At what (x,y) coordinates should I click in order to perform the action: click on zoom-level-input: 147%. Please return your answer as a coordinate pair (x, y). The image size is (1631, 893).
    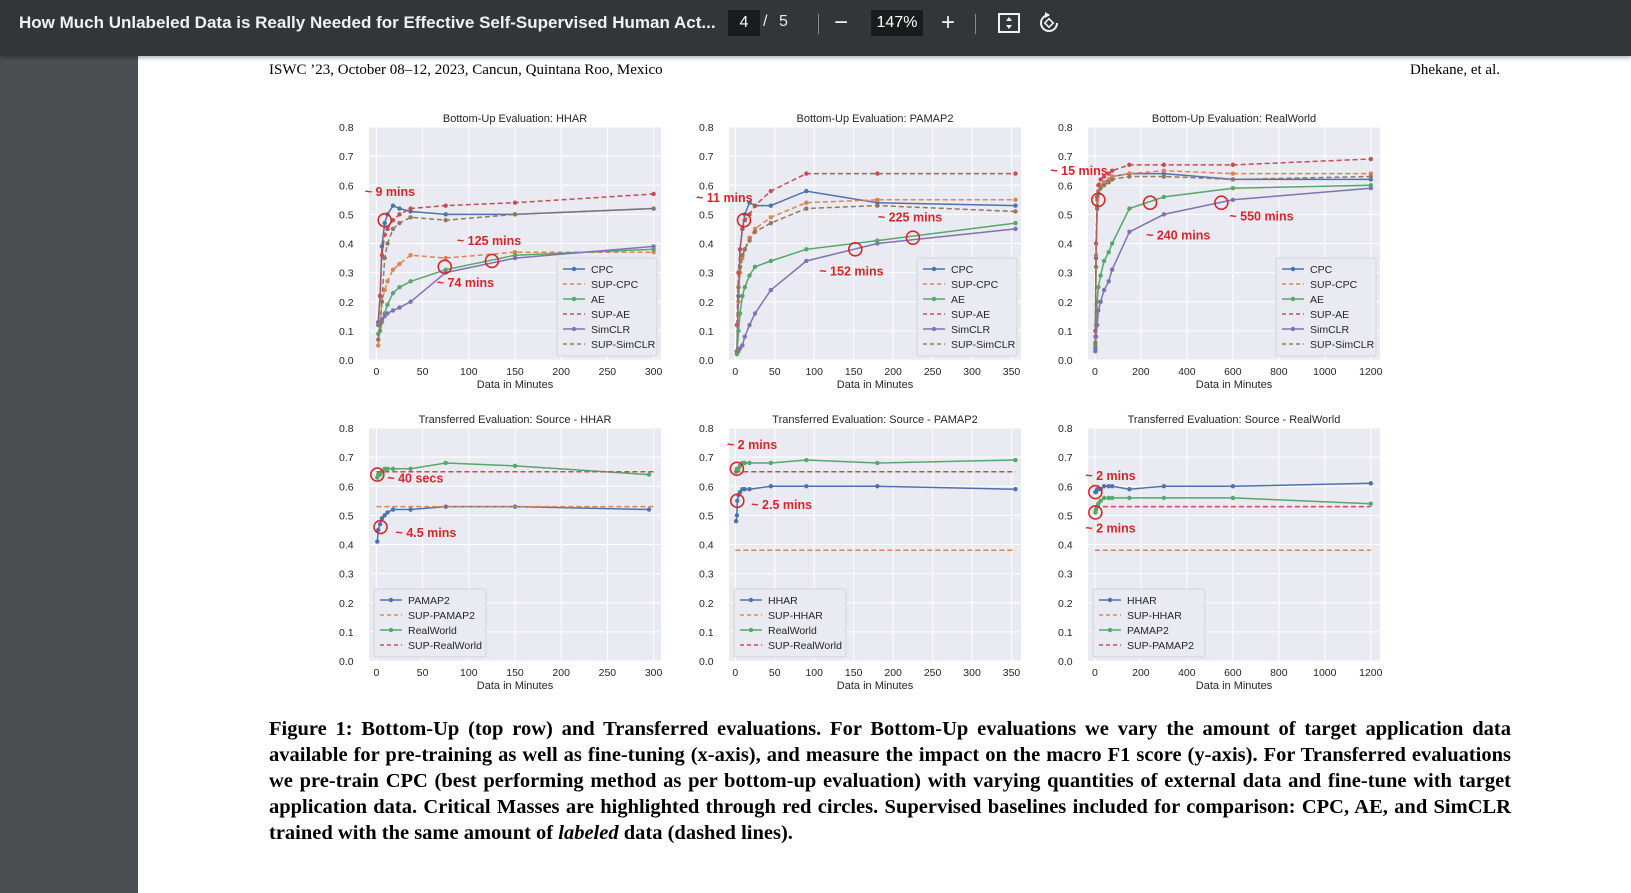
    Looking at the image, I should click on (897, 23).